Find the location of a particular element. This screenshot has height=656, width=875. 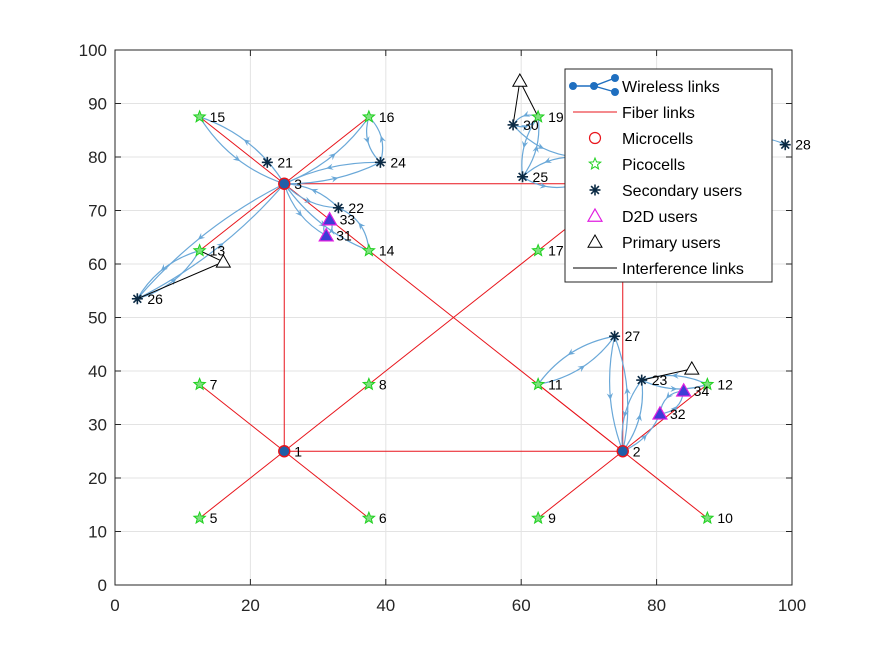

node-label: 24 is located at coordinates (398, 162).